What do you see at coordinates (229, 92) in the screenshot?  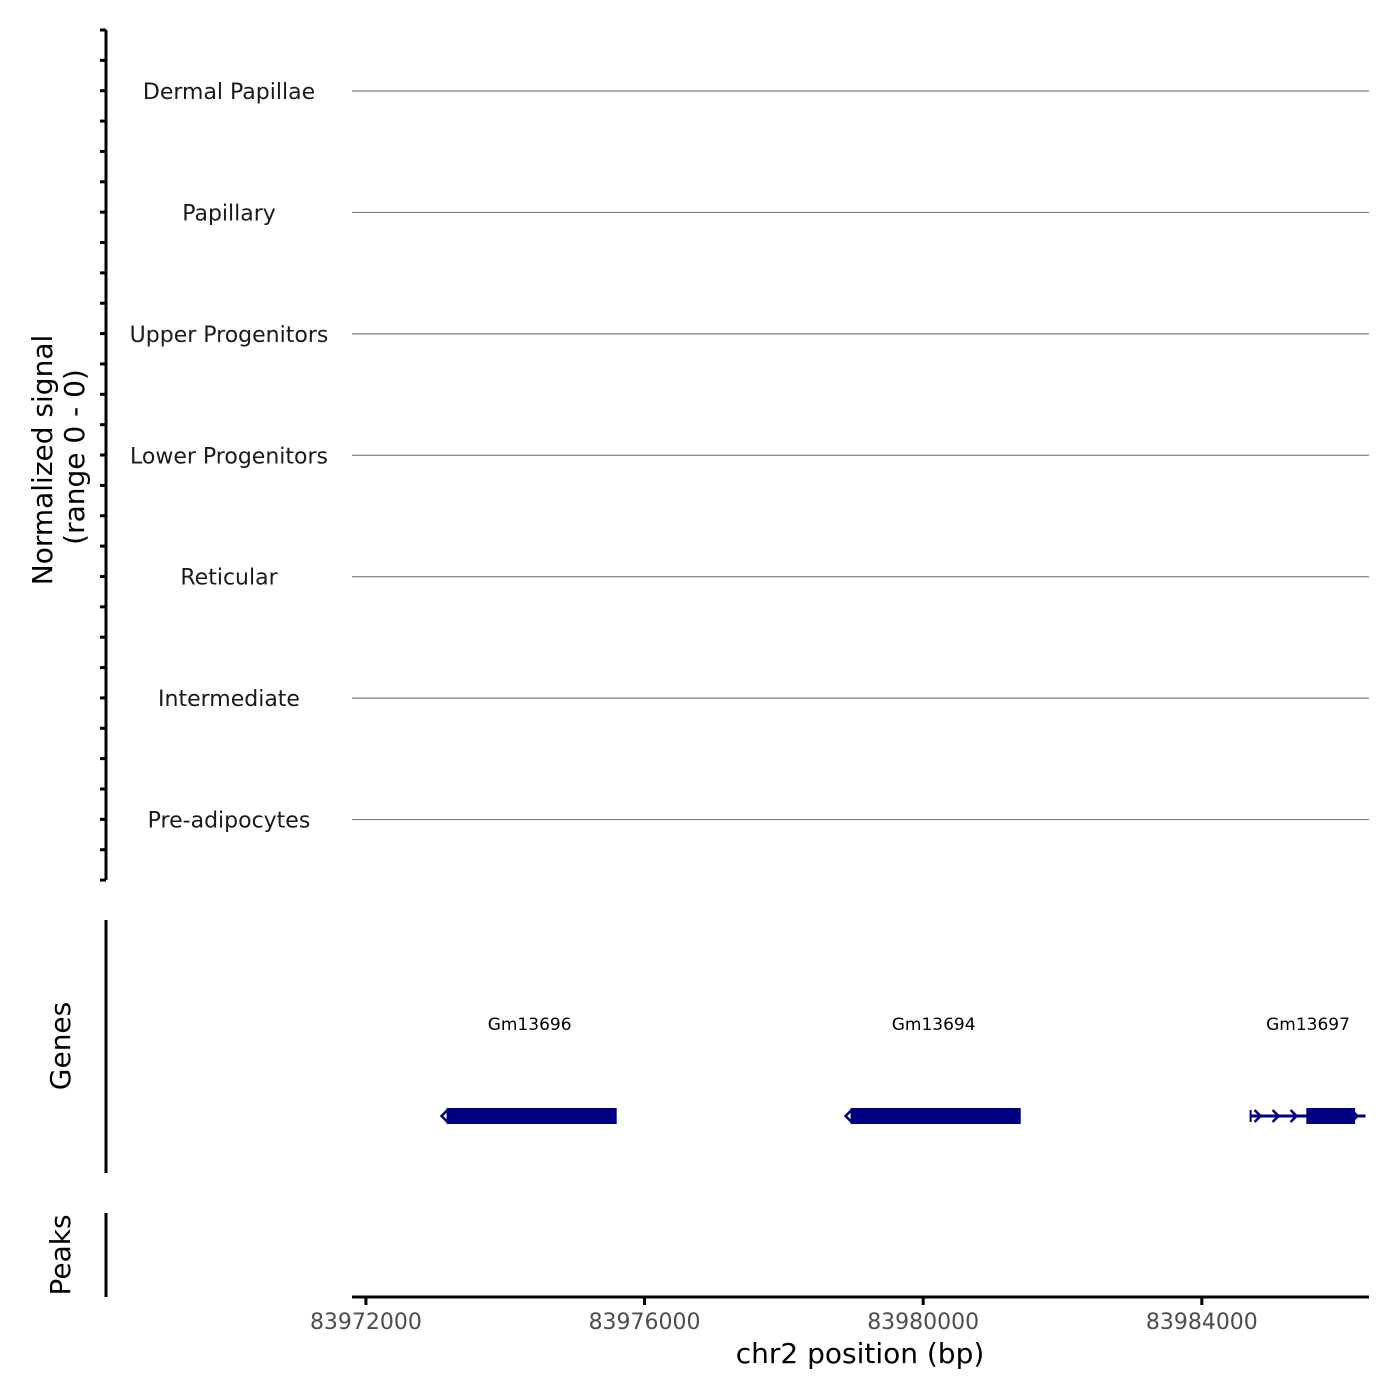 I see `coverage-track-label: Dermal Papillae` at bounding box center [229, 92].